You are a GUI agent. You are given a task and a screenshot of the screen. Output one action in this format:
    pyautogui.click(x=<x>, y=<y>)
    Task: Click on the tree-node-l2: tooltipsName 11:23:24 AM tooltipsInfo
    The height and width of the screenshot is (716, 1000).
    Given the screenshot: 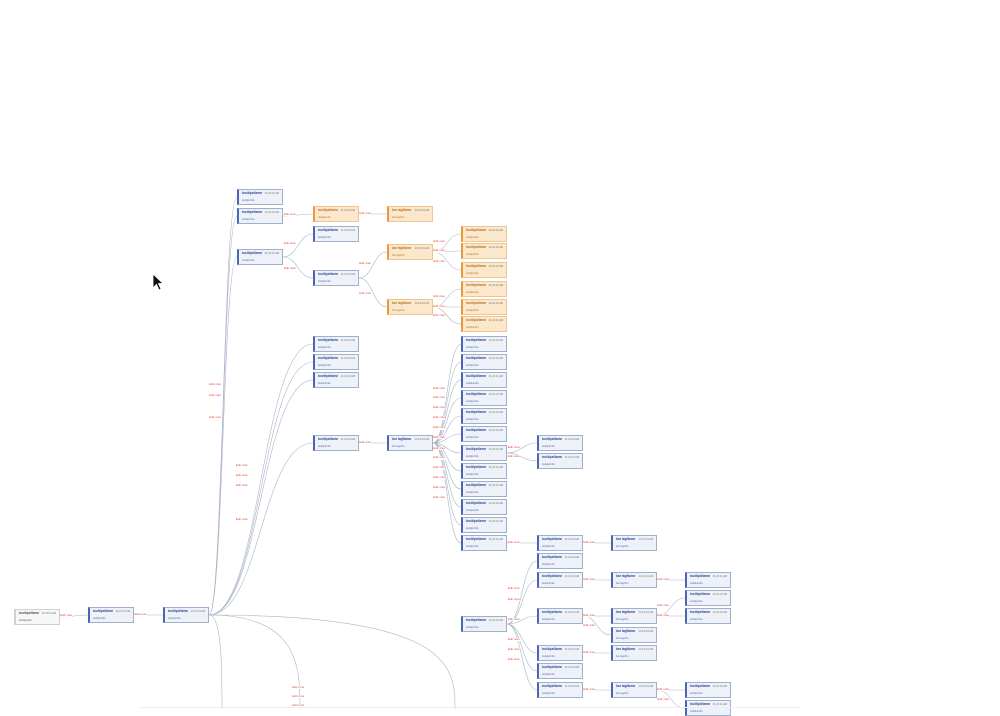 What is the action you would take?
    pyautogui.click(x=708, y=598)
    